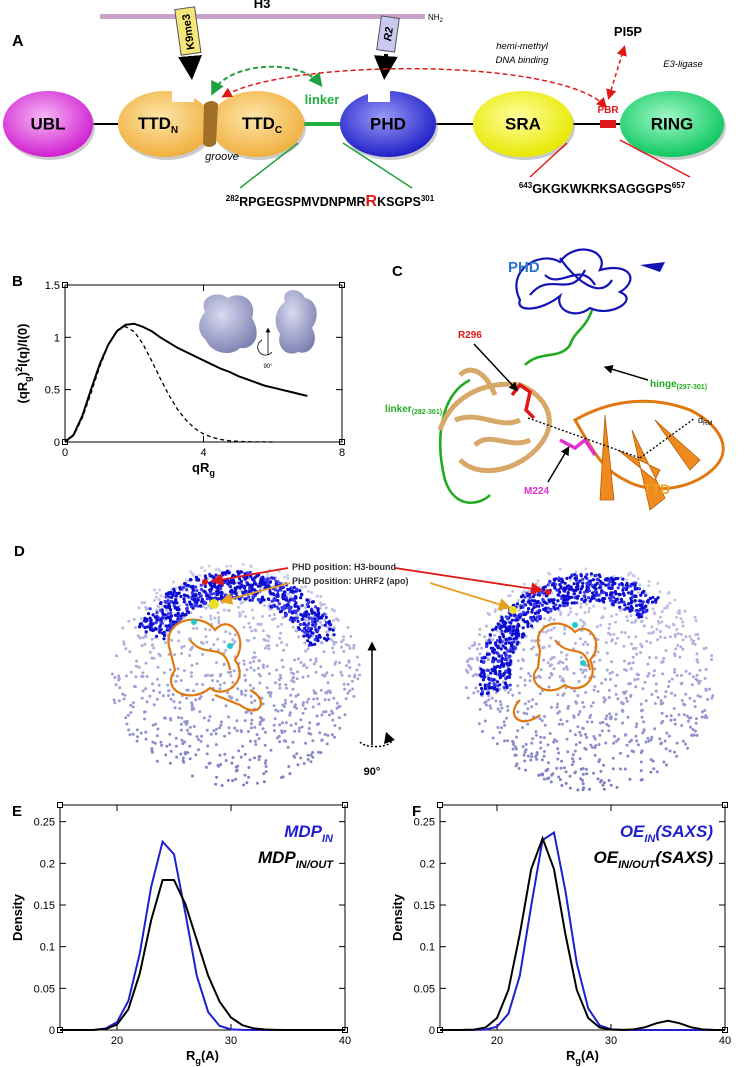 The height and width of the screenshot is (1067, 745). What do you see at coordinates (707, 424) in the screenshot?
I see `drm-sub: RM` at bounding box center [707, 424].